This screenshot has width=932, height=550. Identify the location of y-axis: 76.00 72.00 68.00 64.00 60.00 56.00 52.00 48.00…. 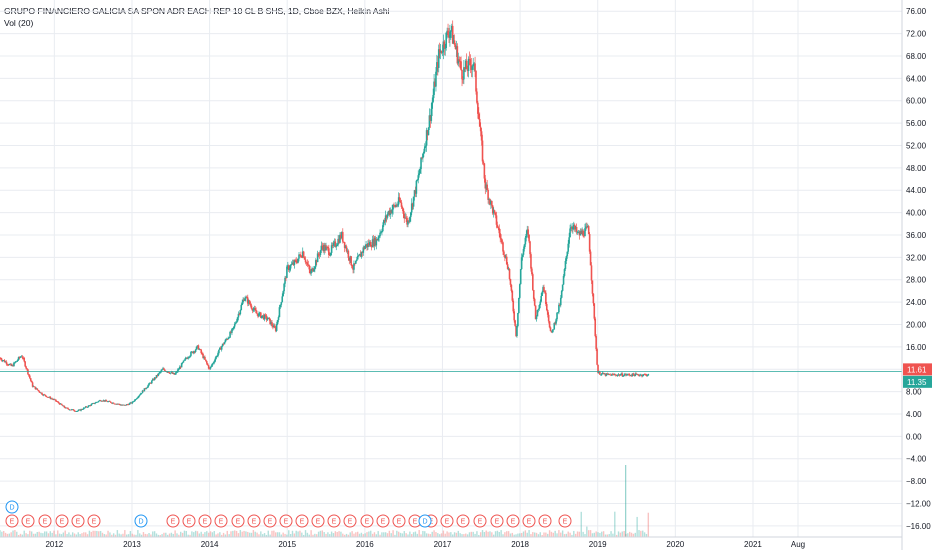
(918, 269).